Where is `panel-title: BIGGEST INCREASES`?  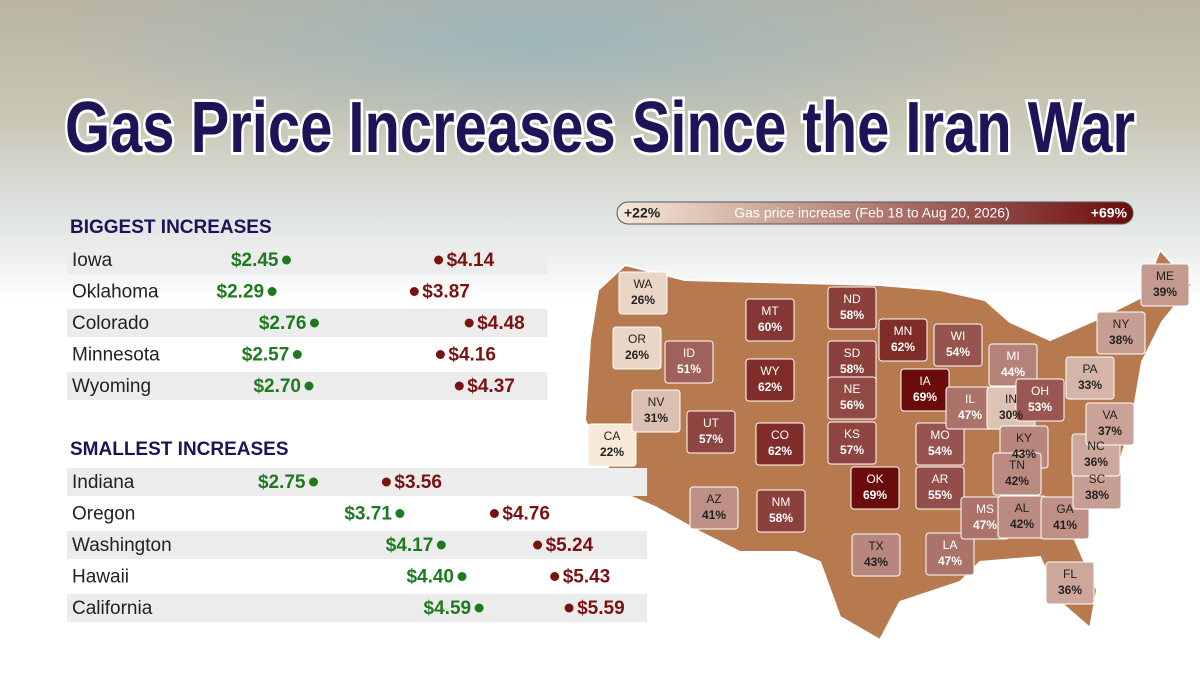 panel-title: BIGGEST INCREASES is located at coordinates (171, 227).